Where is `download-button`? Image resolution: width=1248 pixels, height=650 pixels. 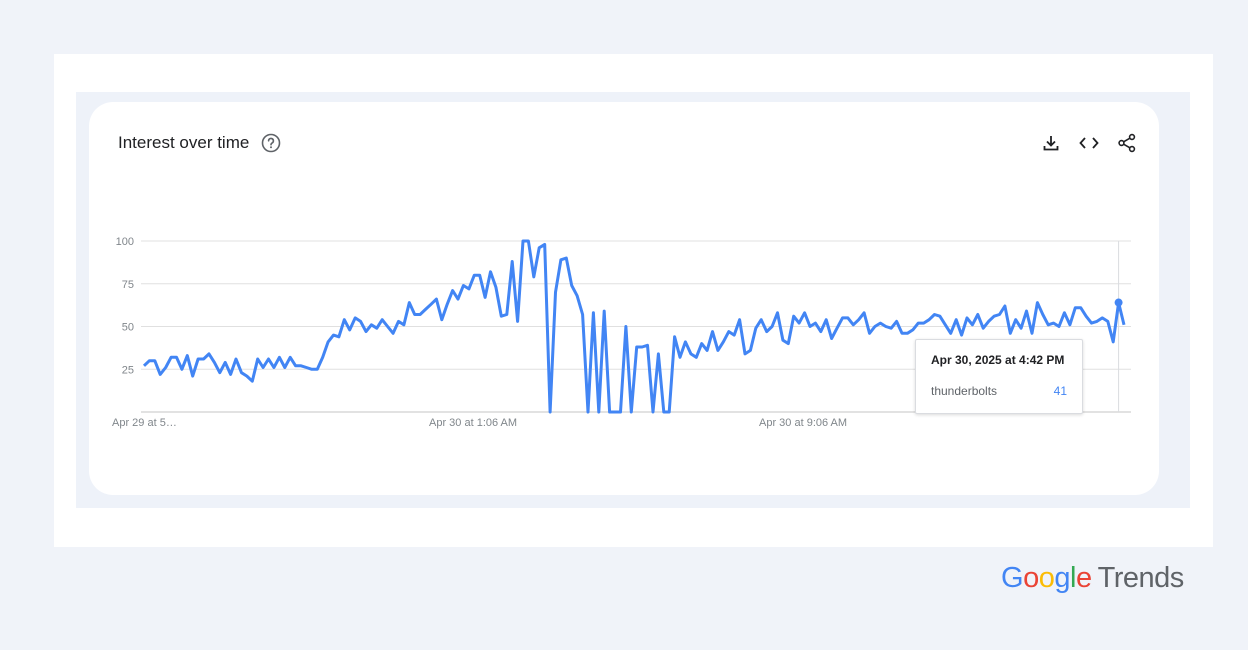 download-button is located at coordinates (1051, 143).